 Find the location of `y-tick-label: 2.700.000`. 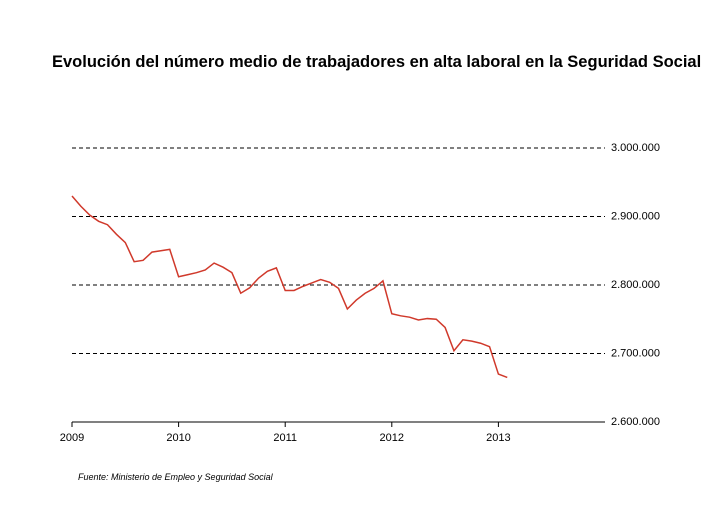

y-tick-label: 2.700.000 is located at coordinates (635, 353).